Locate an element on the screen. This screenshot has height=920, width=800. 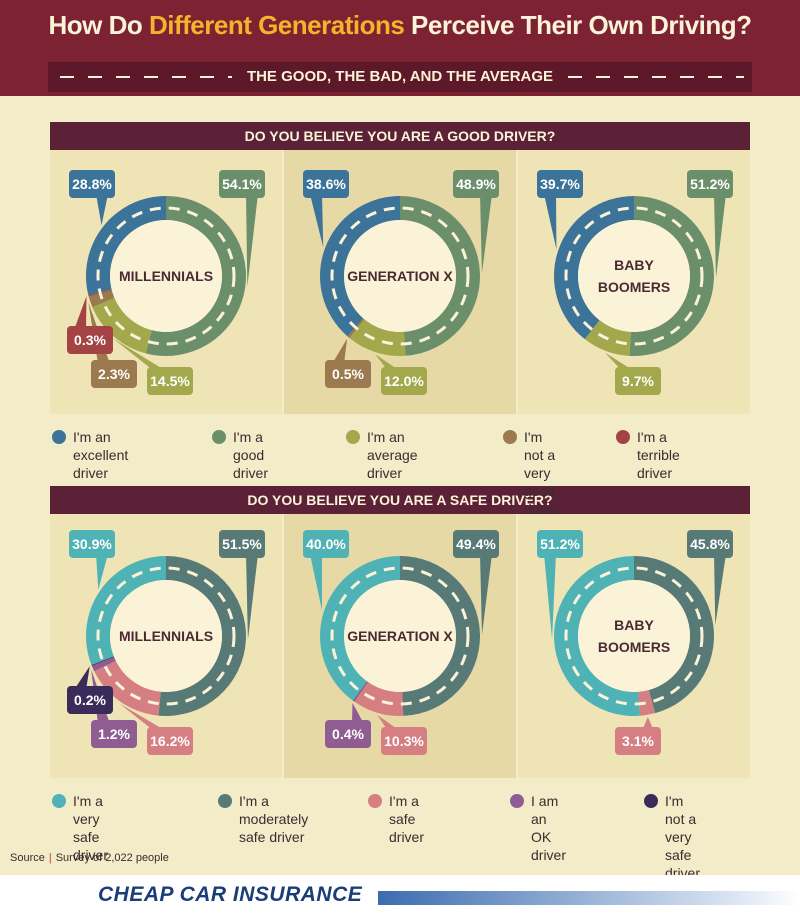
brand-logo-stripe is located at coordinates (589, 898).